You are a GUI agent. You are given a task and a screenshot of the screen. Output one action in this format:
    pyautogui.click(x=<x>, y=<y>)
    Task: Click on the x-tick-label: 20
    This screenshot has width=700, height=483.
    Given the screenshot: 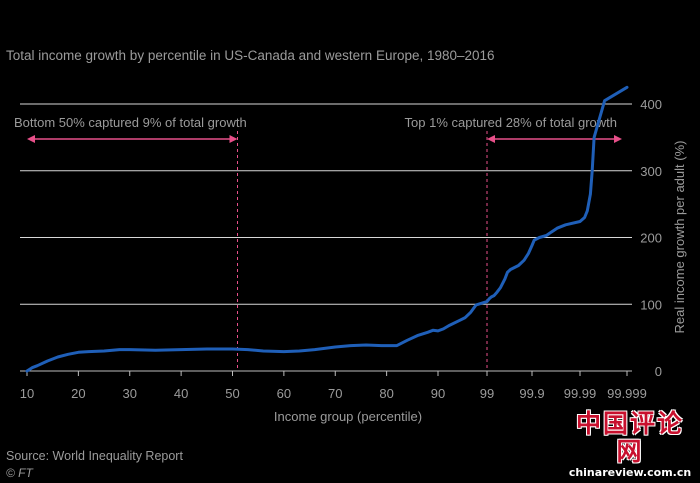 What is the action you would take?
    pyautogui.click(x=78, y=393)
    